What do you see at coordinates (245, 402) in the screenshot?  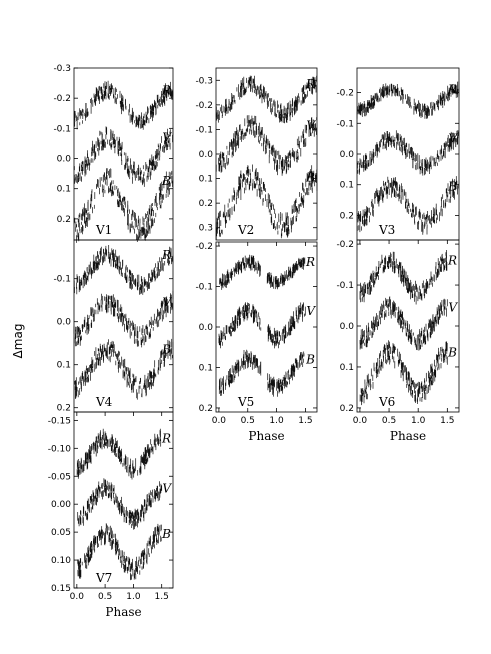 I see `panel-label: V5` at bounding box center [245, 402].